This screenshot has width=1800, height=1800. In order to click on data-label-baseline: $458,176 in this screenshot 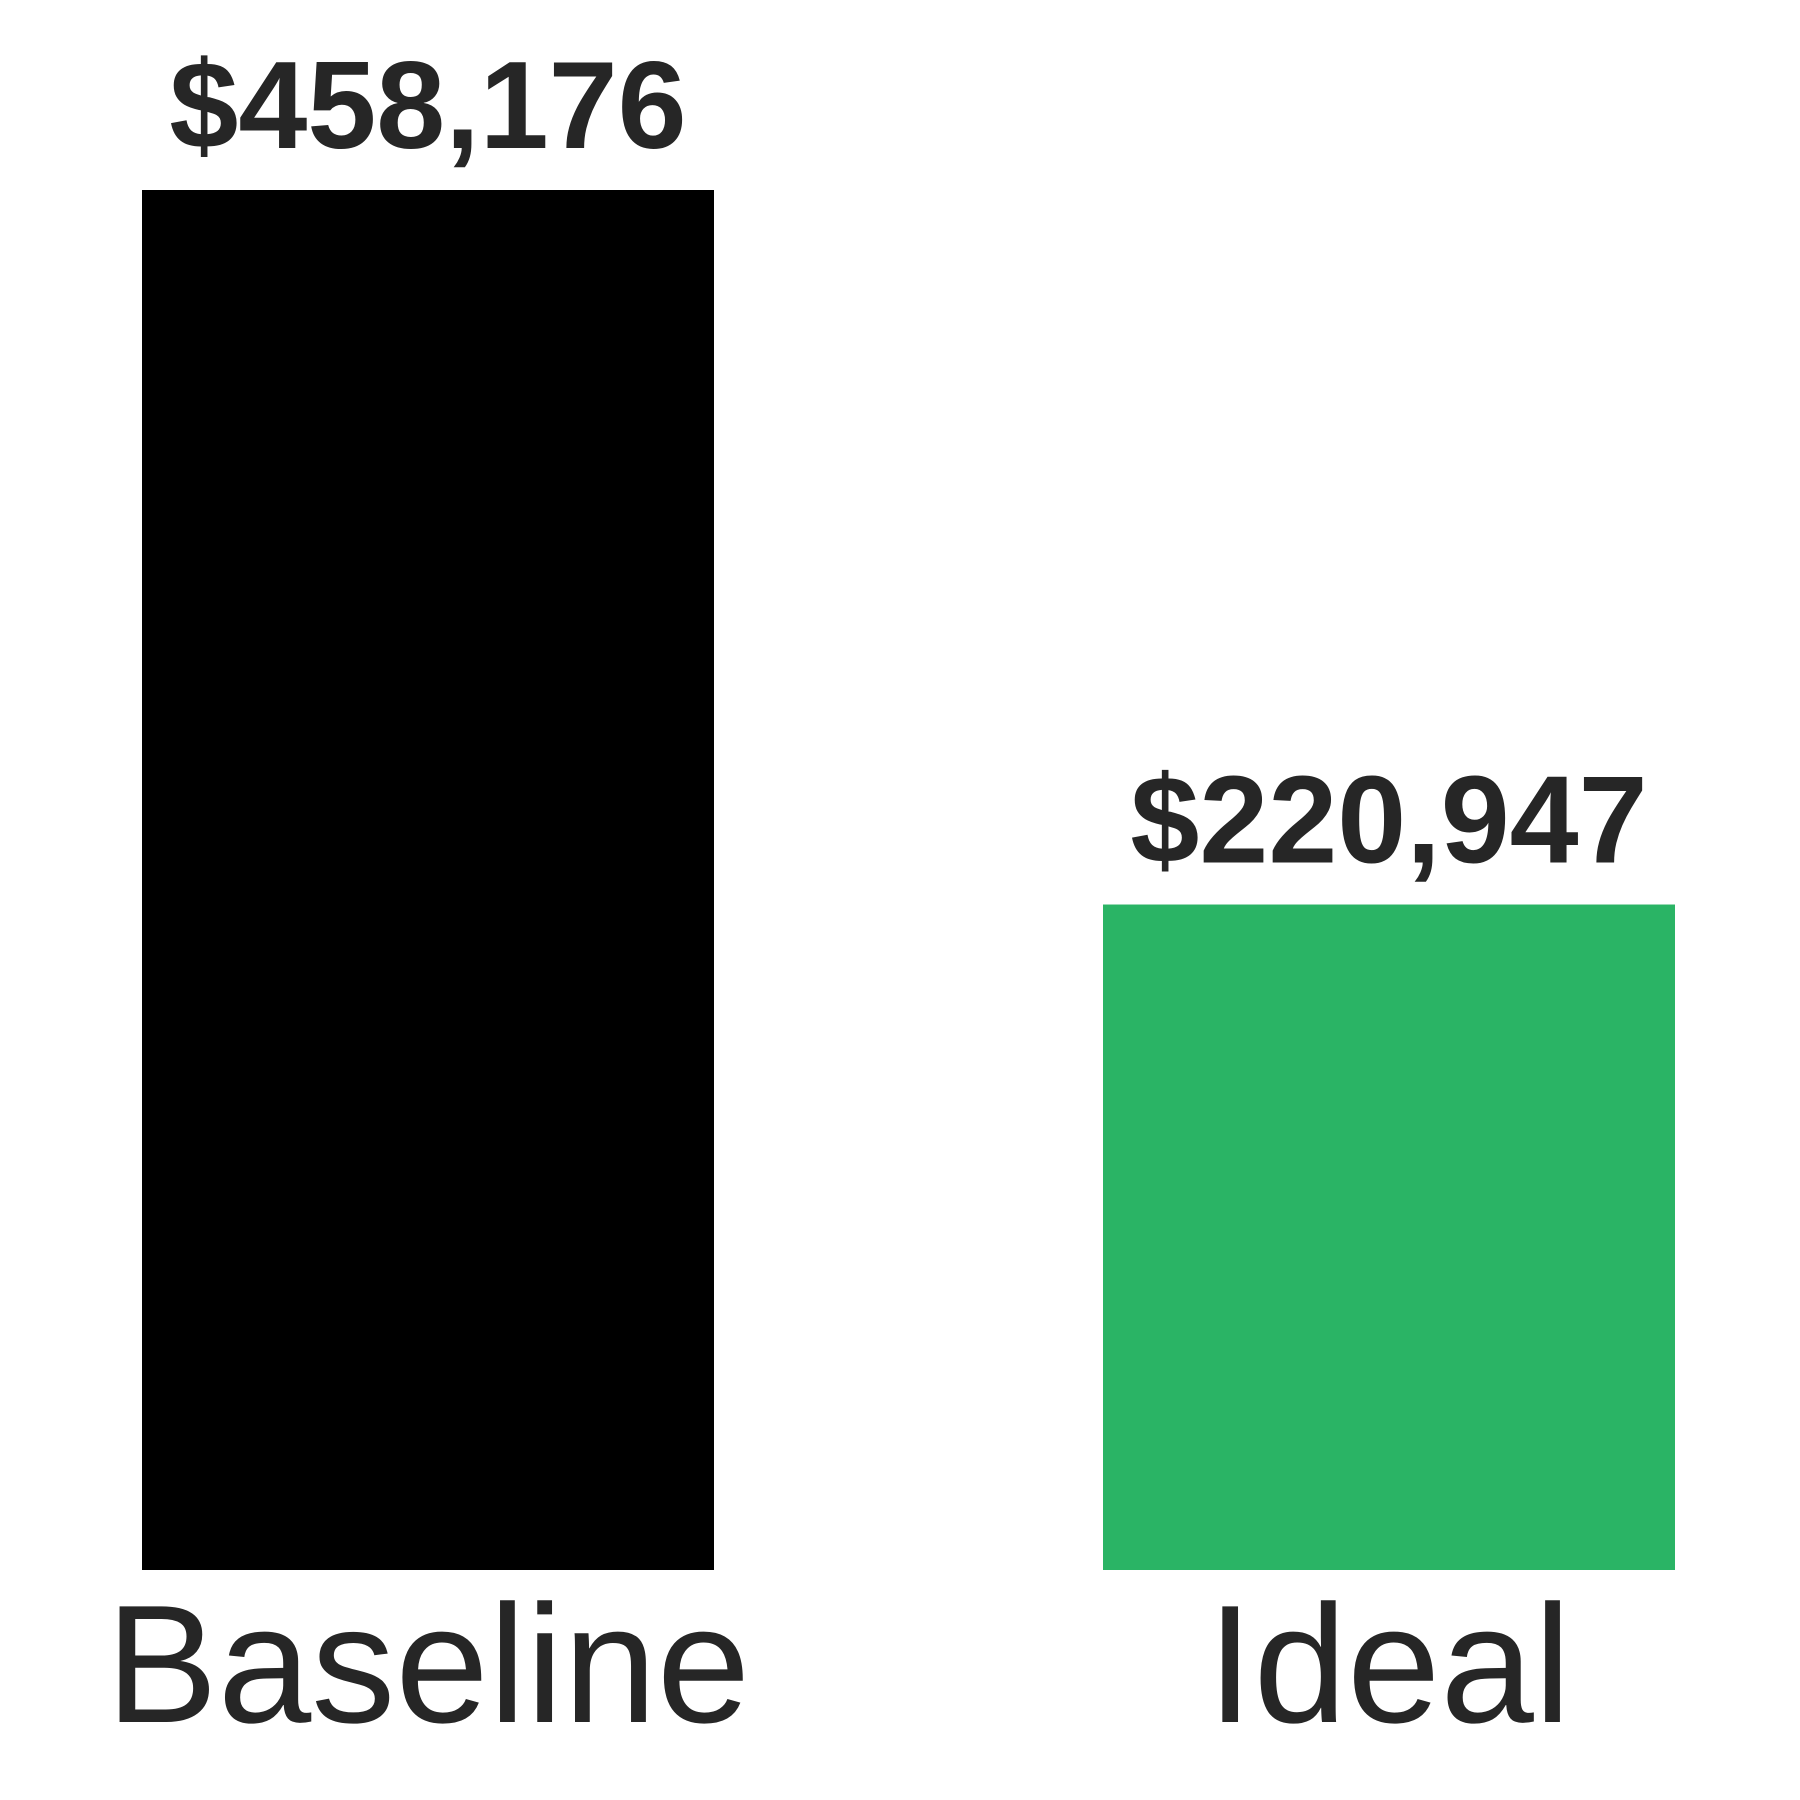, I will do `click(427, 106)`.